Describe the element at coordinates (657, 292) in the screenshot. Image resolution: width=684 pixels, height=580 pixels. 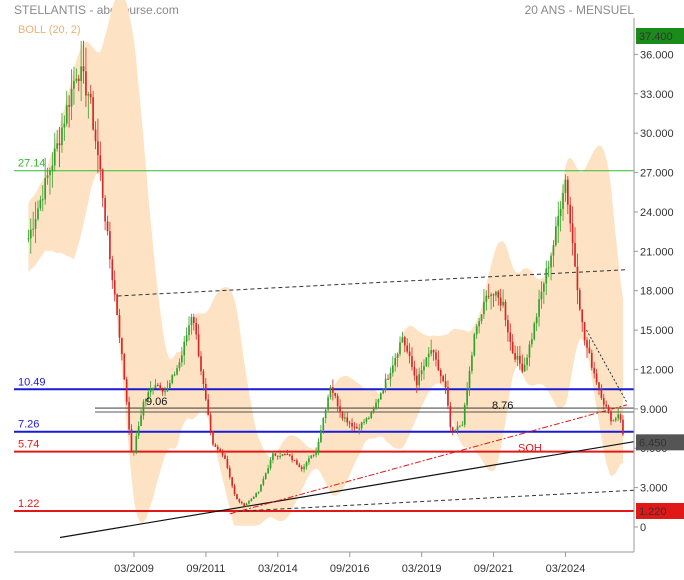
I see `y-tick-label-6: 18.000` at that location.